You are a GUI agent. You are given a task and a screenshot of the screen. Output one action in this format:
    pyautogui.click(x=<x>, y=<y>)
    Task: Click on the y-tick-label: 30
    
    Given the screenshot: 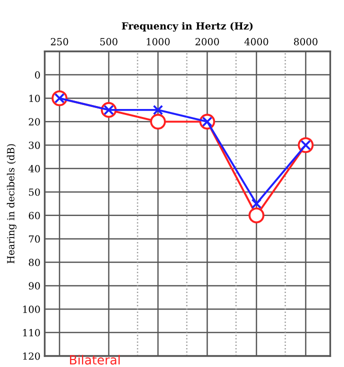 What is the action you would take?
    pyautogui.click(x=34, y=145)
    